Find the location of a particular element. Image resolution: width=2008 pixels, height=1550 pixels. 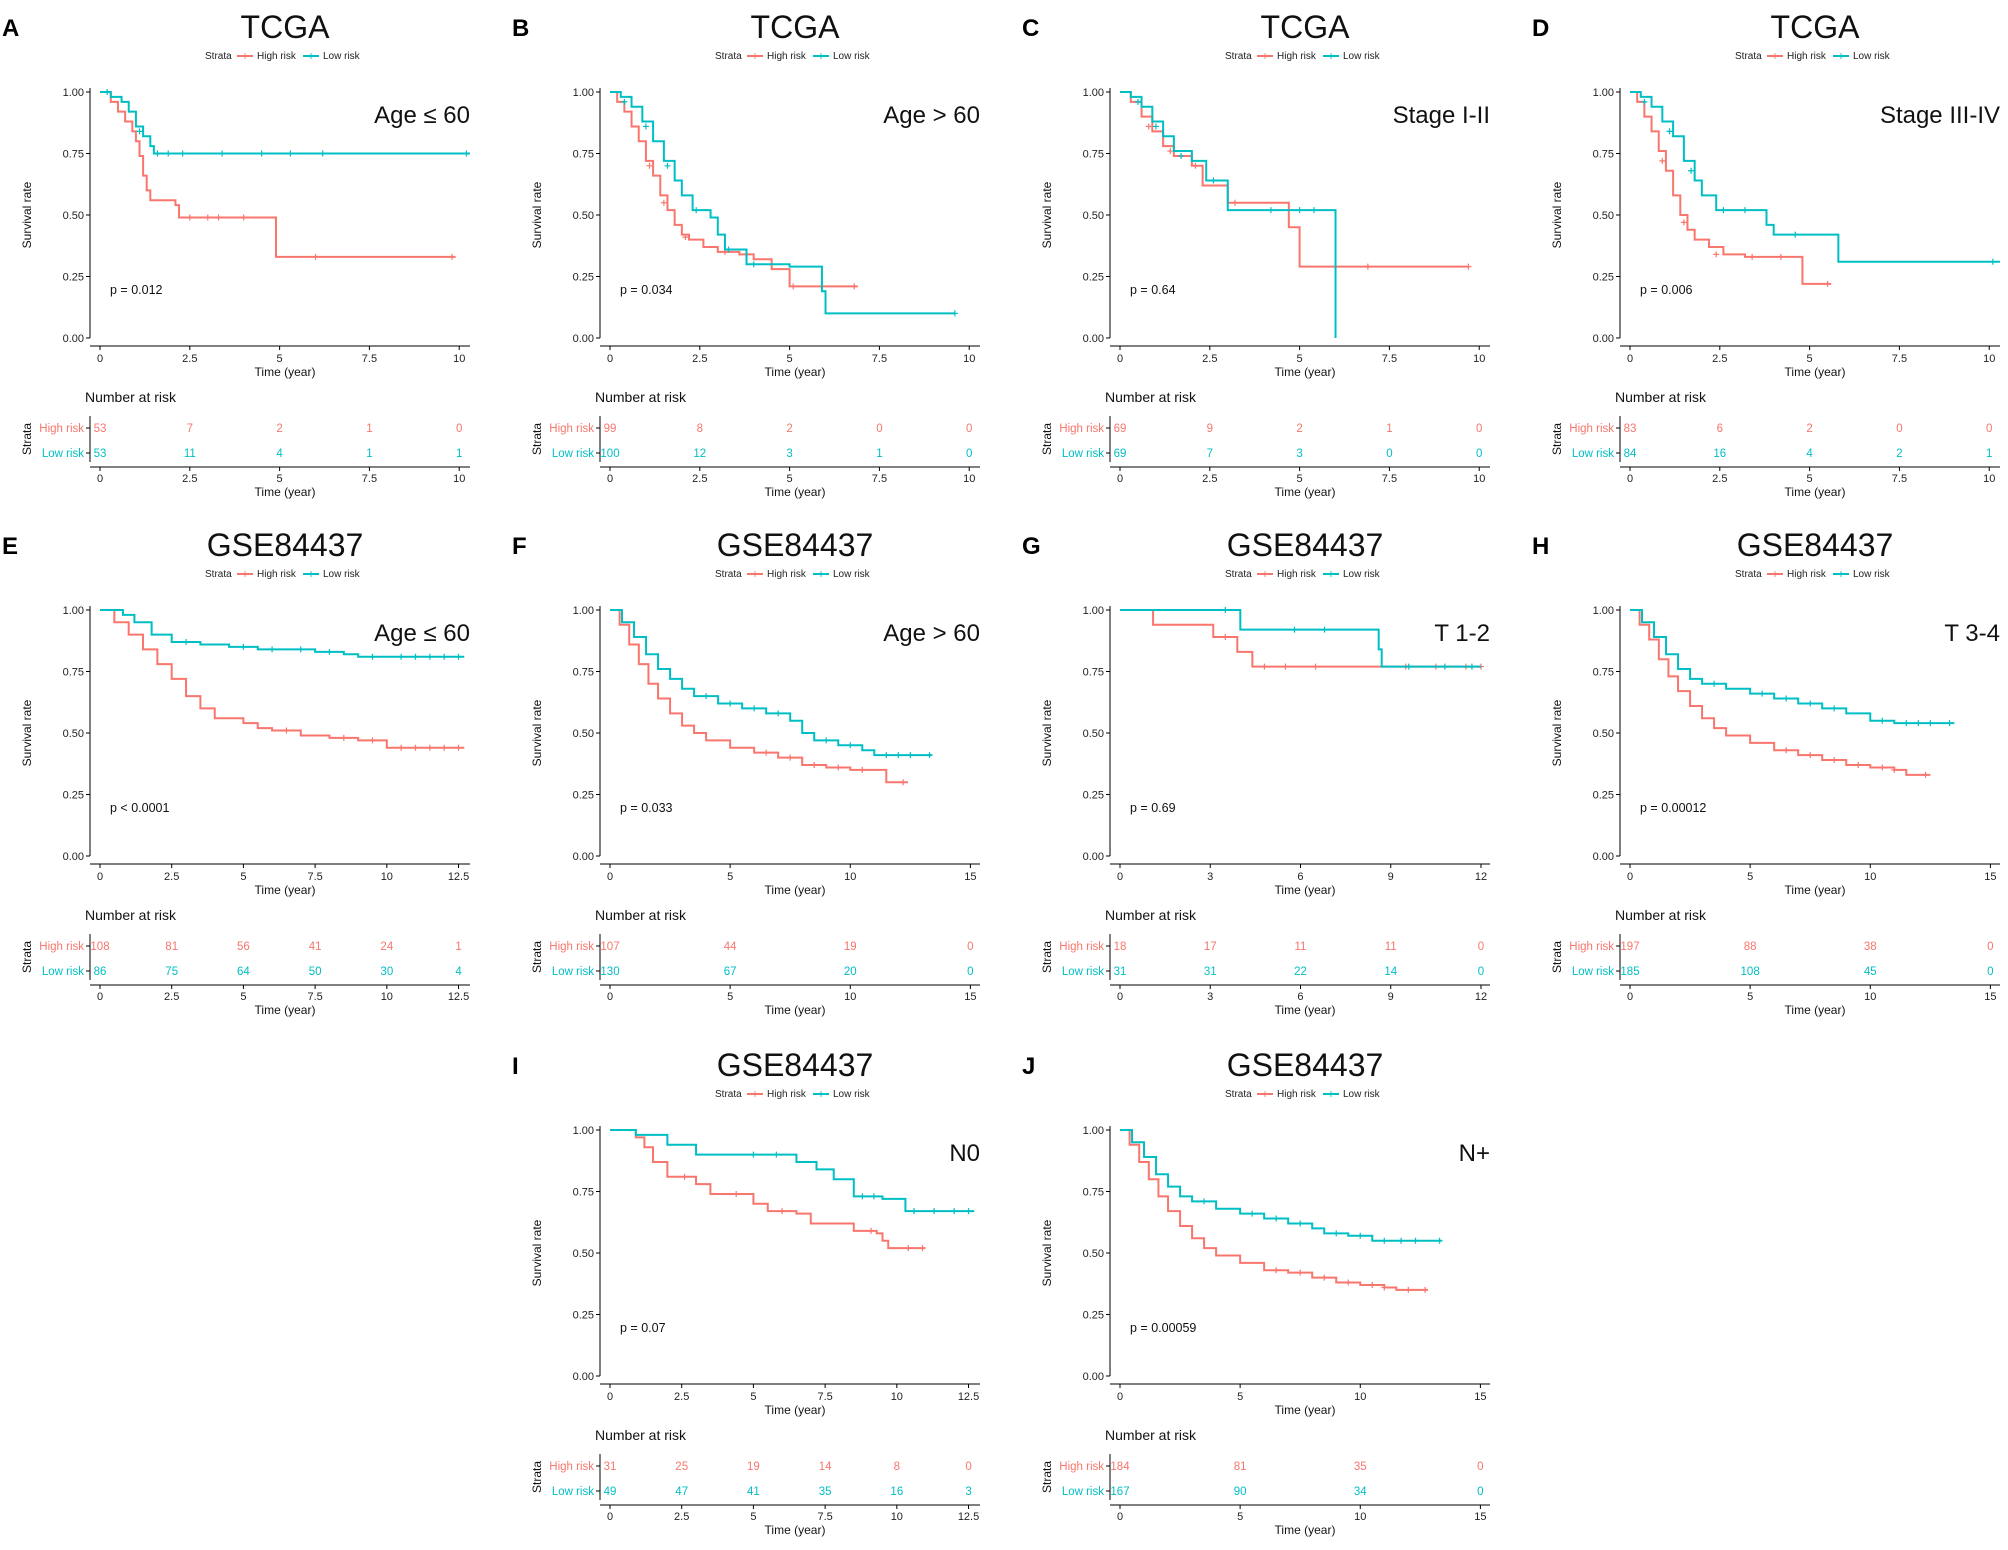

risk-count-high: 108 is located at coordinates (99, 947).